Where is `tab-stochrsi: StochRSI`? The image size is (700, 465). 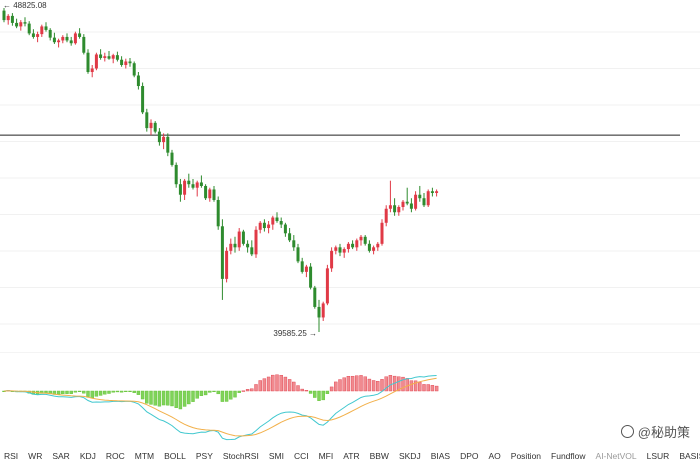
tab-stochrsi: StochRSI is located at coordinates (240, 456).